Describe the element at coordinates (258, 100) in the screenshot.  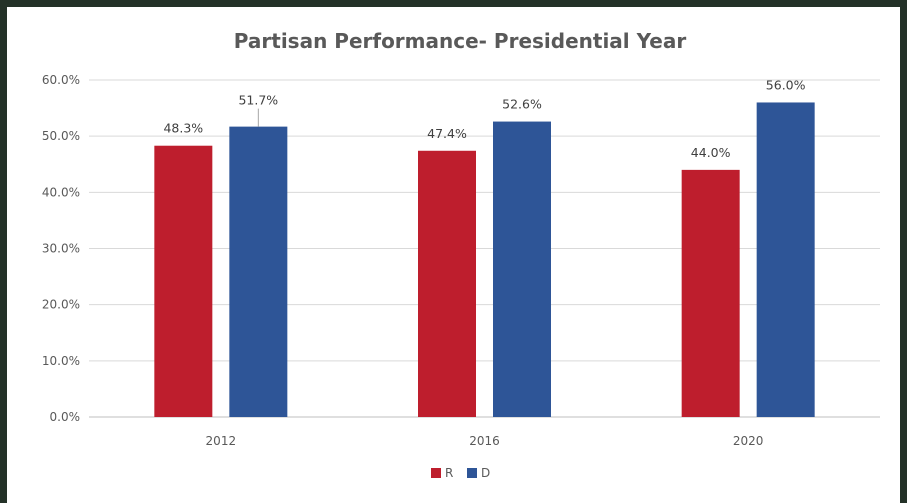
I see `data-label: 51.7%` at that location.